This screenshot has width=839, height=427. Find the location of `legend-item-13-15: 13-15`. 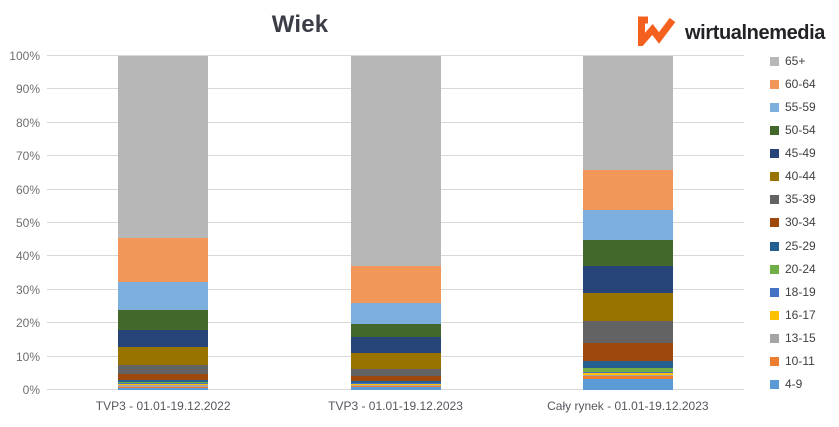

legend-item-13-15: 13-15 is located at coordinates (793, 337).